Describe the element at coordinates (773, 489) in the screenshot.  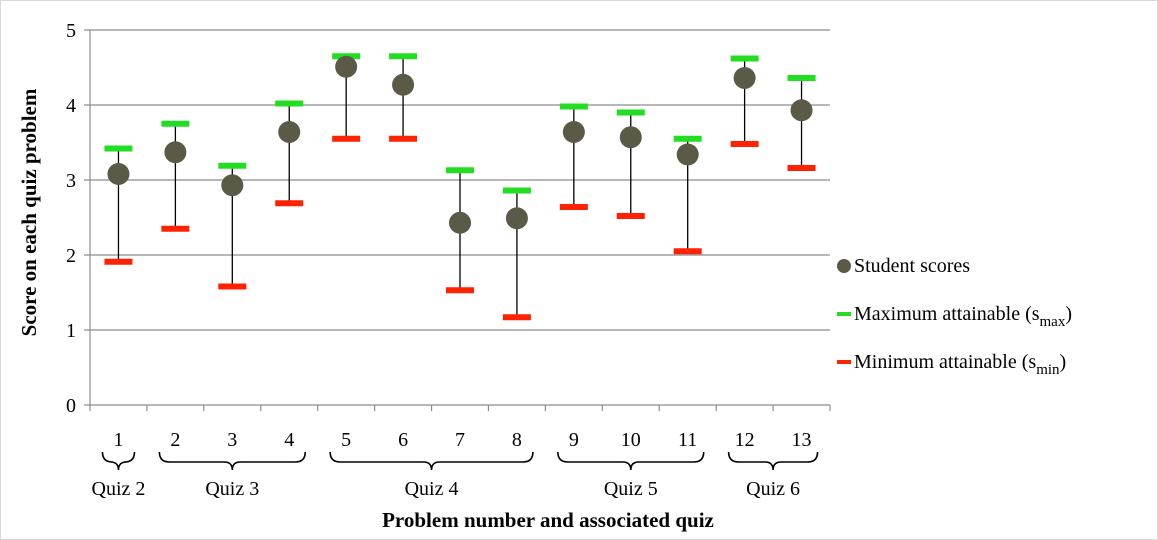
I see `quiz-group-label: Quiz 6` at that location.